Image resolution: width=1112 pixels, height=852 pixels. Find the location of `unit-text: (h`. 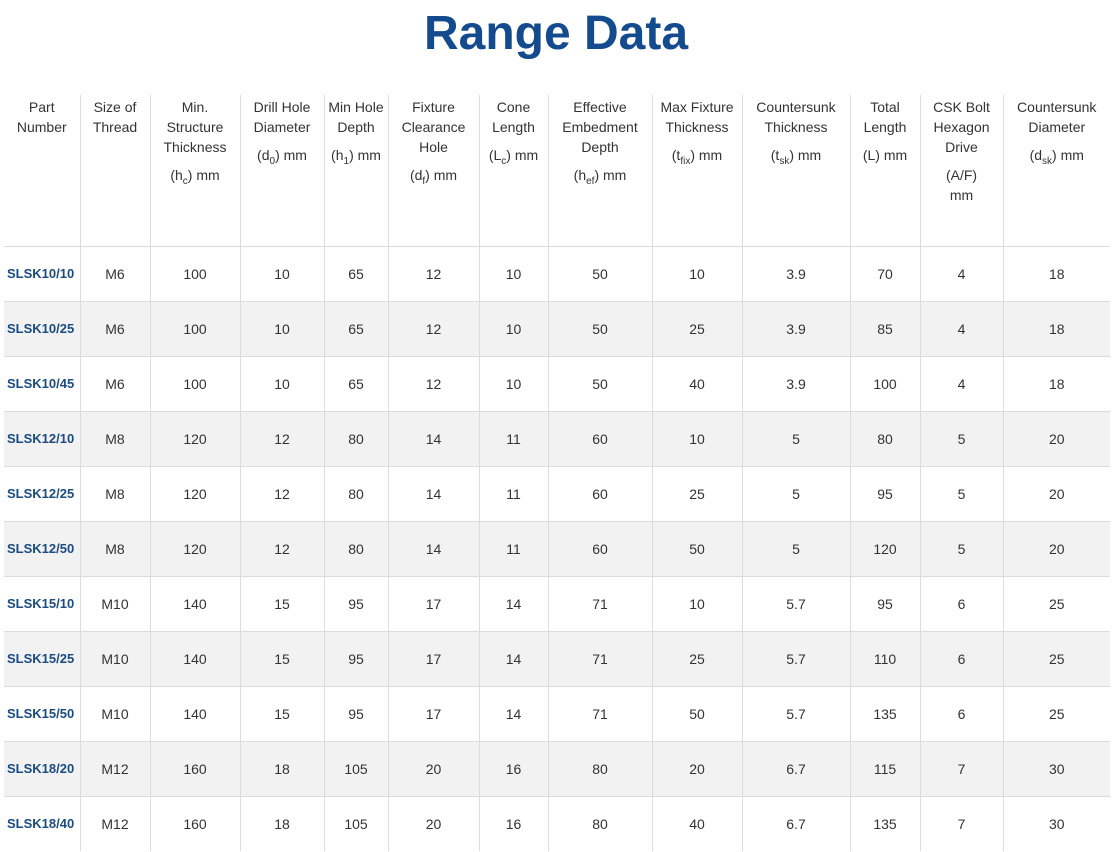

unit-text: (h is located at coordinates (176, 175).